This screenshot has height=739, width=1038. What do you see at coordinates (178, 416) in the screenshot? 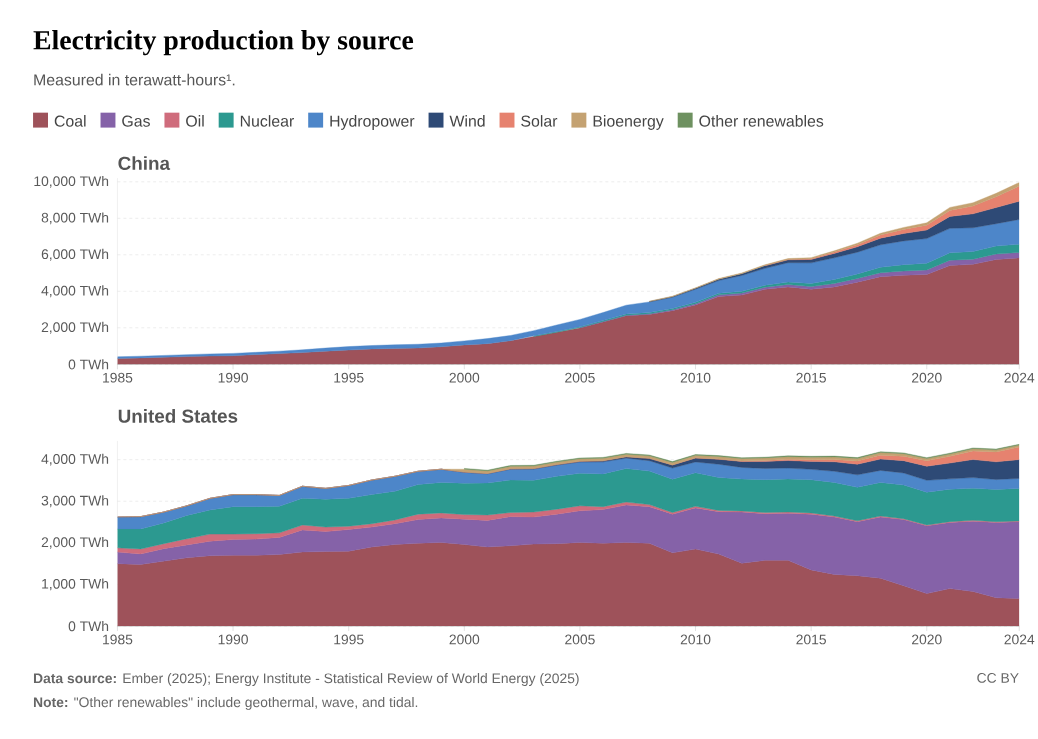
I see `chart-title: United States` at bounding box center [178, 416].